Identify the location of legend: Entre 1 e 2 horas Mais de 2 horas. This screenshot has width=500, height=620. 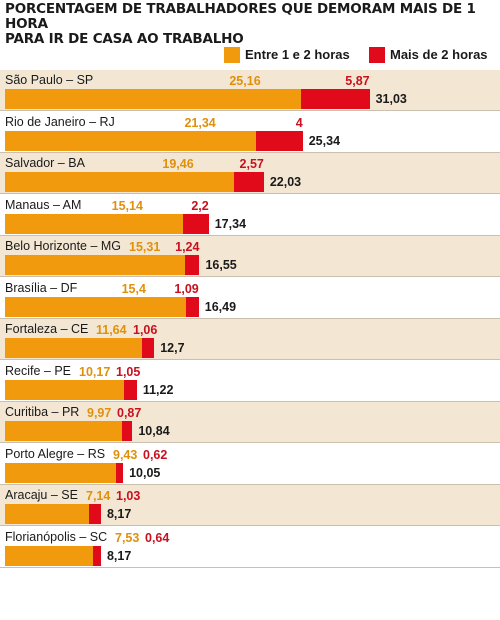
(250, 55).